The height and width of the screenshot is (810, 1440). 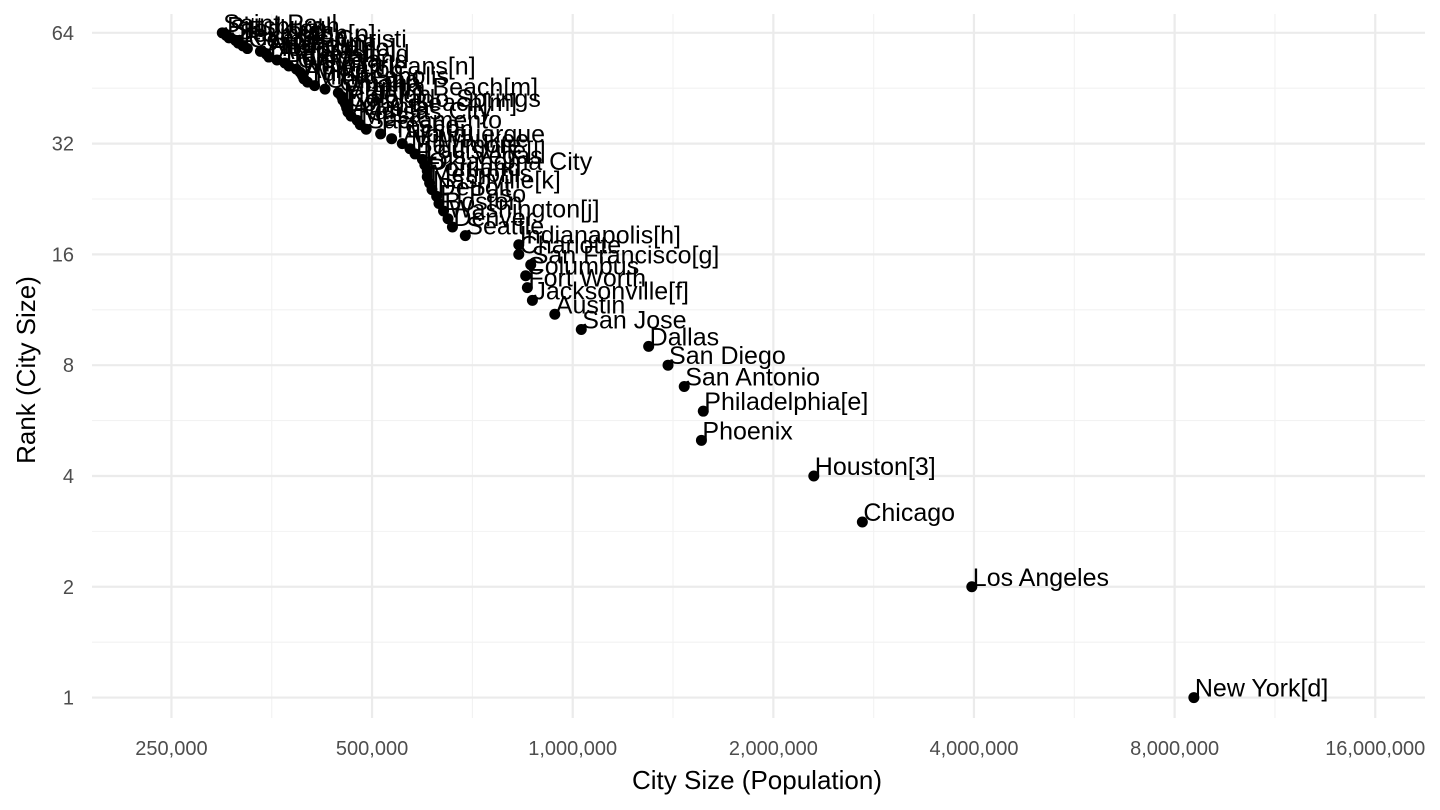 I want to click on y-tick-label: 64, so click(x=63, y=34).